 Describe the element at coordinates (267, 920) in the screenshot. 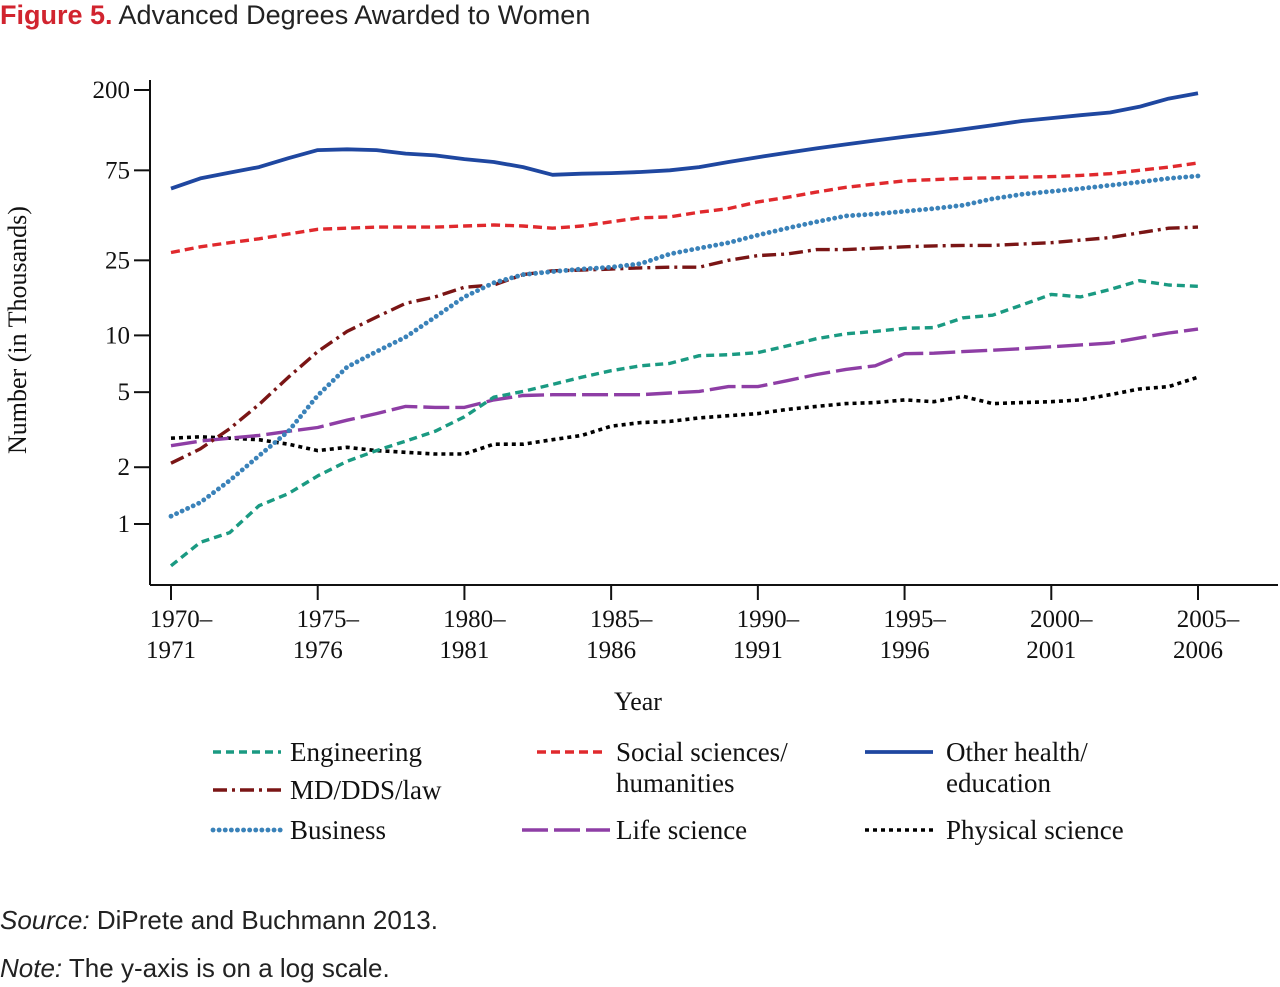

I see `source-text: DiPrete and Buchmann 2013.` at that location.